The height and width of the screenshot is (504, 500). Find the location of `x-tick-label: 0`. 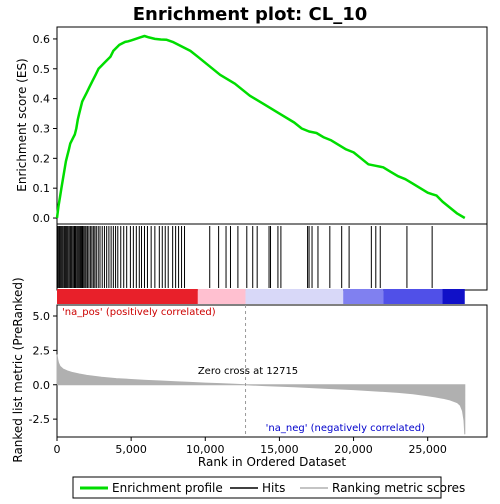

x-tick-label: 0 is located at coordinates (57, 449).